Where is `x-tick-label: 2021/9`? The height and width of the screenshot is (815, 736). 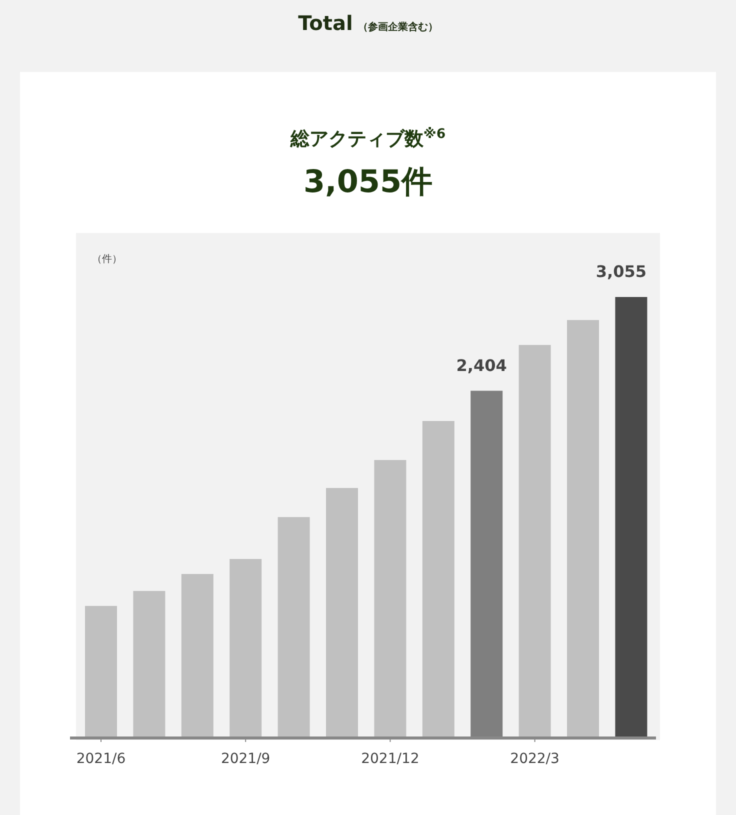
x-tick-label: 2021/9 is located at coordinates (245, 759).